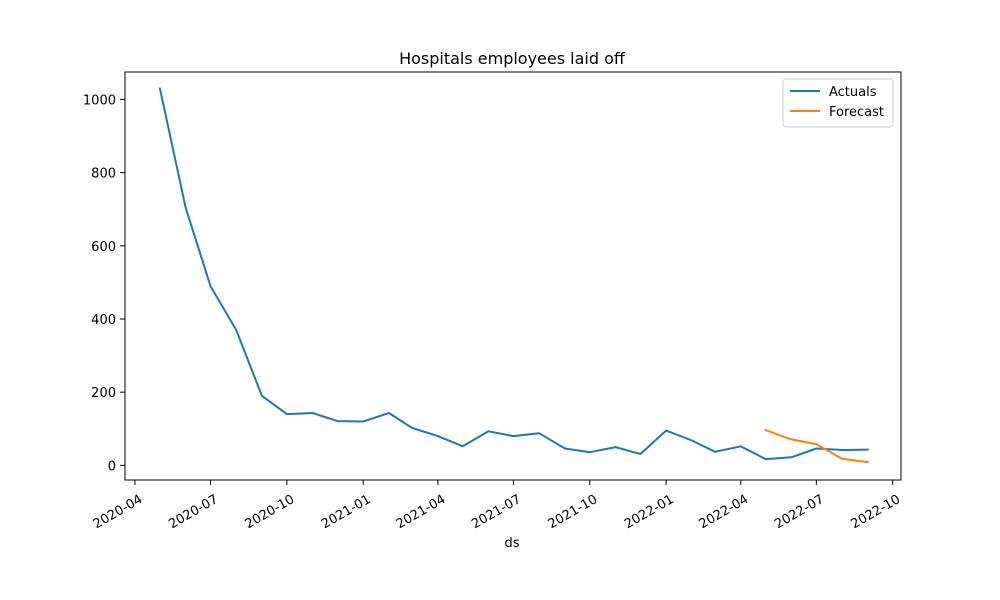 The width and height of the screenshot is (1000, 600). What do you see at coordinates (103, 320) in the screenshot?
I see `y-tick-label: 400` at bounding box center [103, 320].